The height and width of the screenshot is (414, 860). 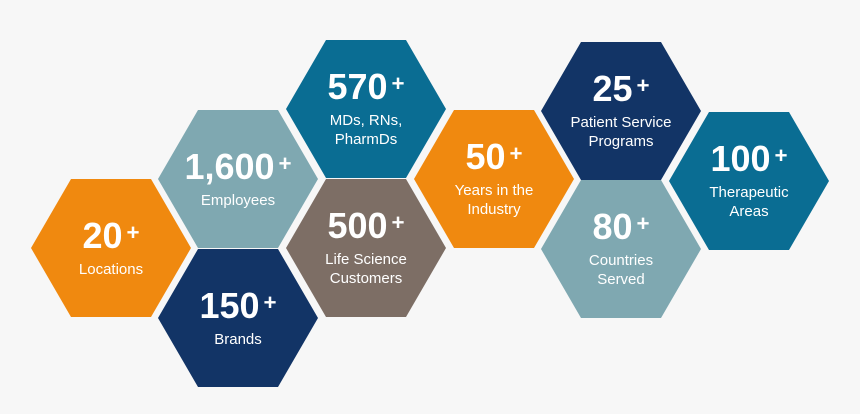 What do you see at coordinates (238, 200) in the screenshot?
I see `stat-label: Employees` at bounding box center [238, 200].